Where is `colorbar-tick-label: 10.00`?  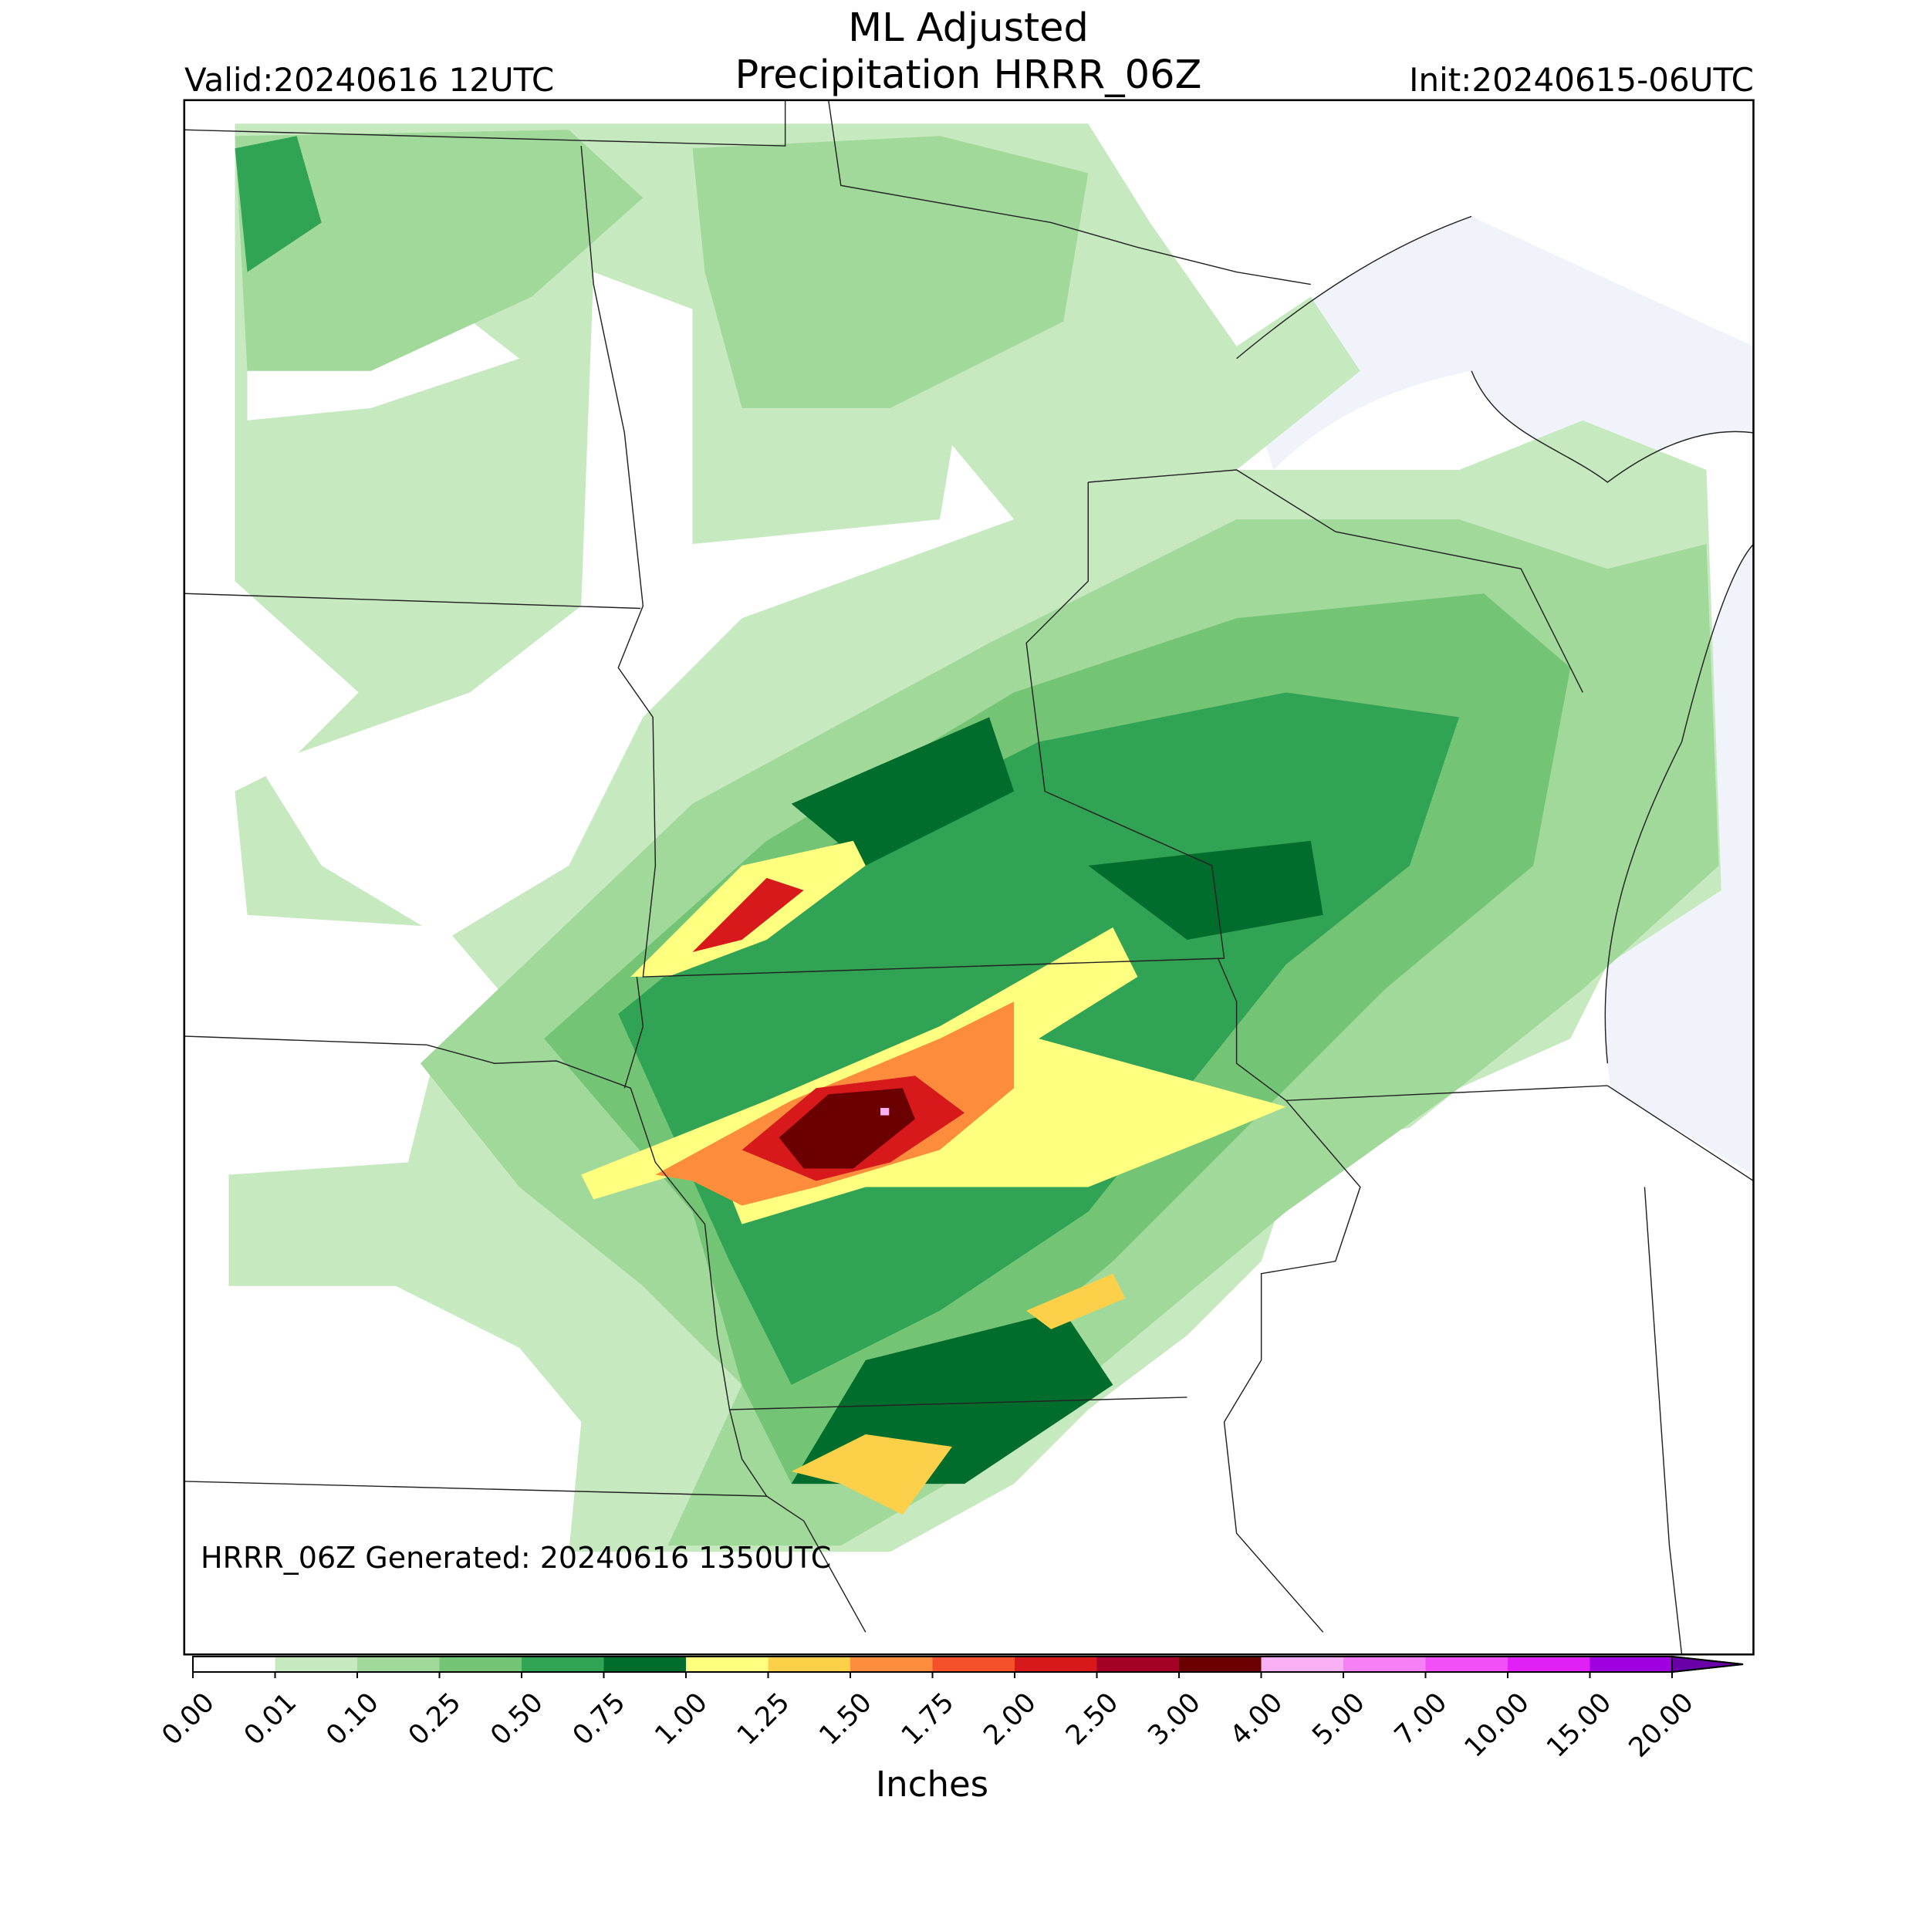
colorbar-tick-label: 10.00 is located at coordinates (1497, 1726).